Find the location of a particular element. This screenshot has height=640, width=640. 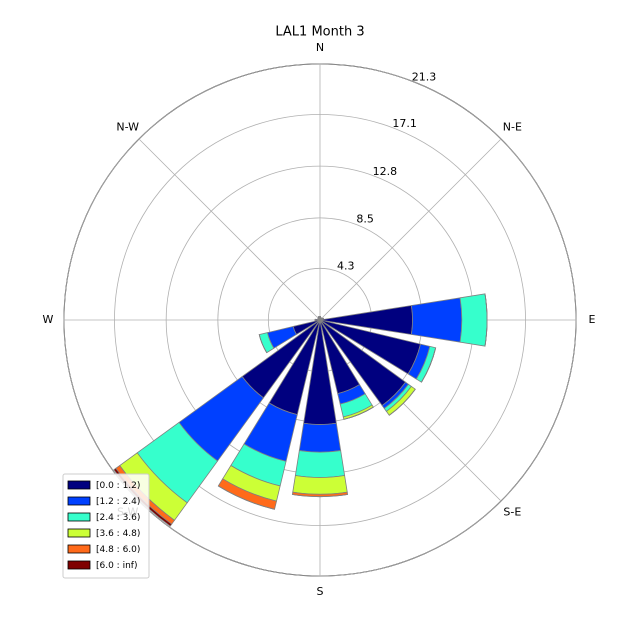

direction-label: E is located at coordinates (592, 319).